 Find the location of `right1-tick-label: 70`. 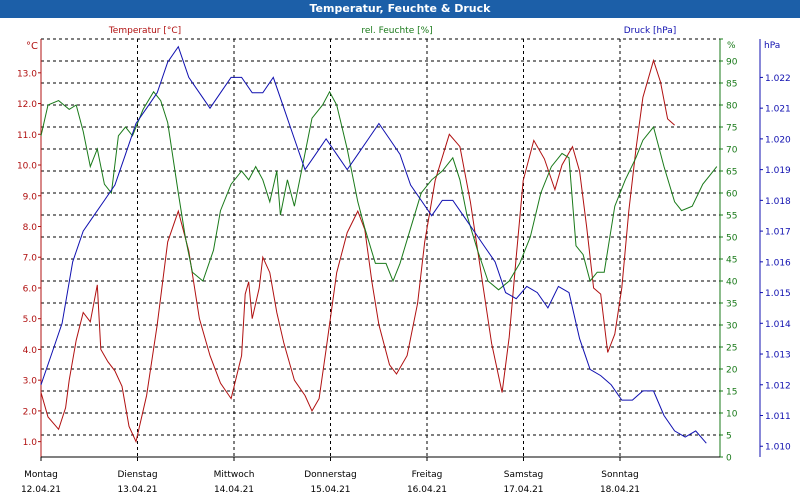

right1-tick-label: 70 is located at coordinates (732, 151).